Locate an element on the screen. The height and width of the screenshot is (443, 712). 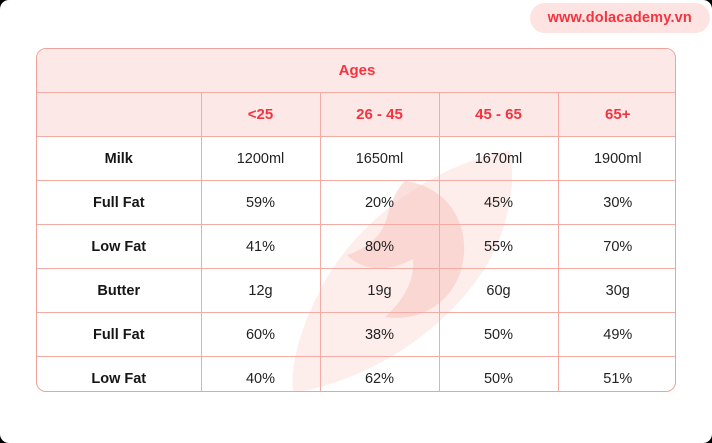
table-cell: 1900ml is located at coordinates (616, 158).